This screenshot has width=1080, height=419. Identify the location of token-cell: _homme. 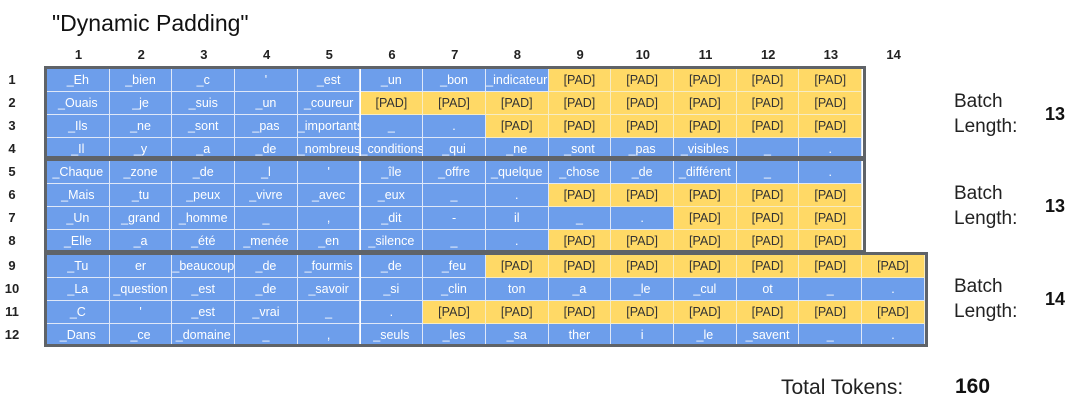
(204, 218).